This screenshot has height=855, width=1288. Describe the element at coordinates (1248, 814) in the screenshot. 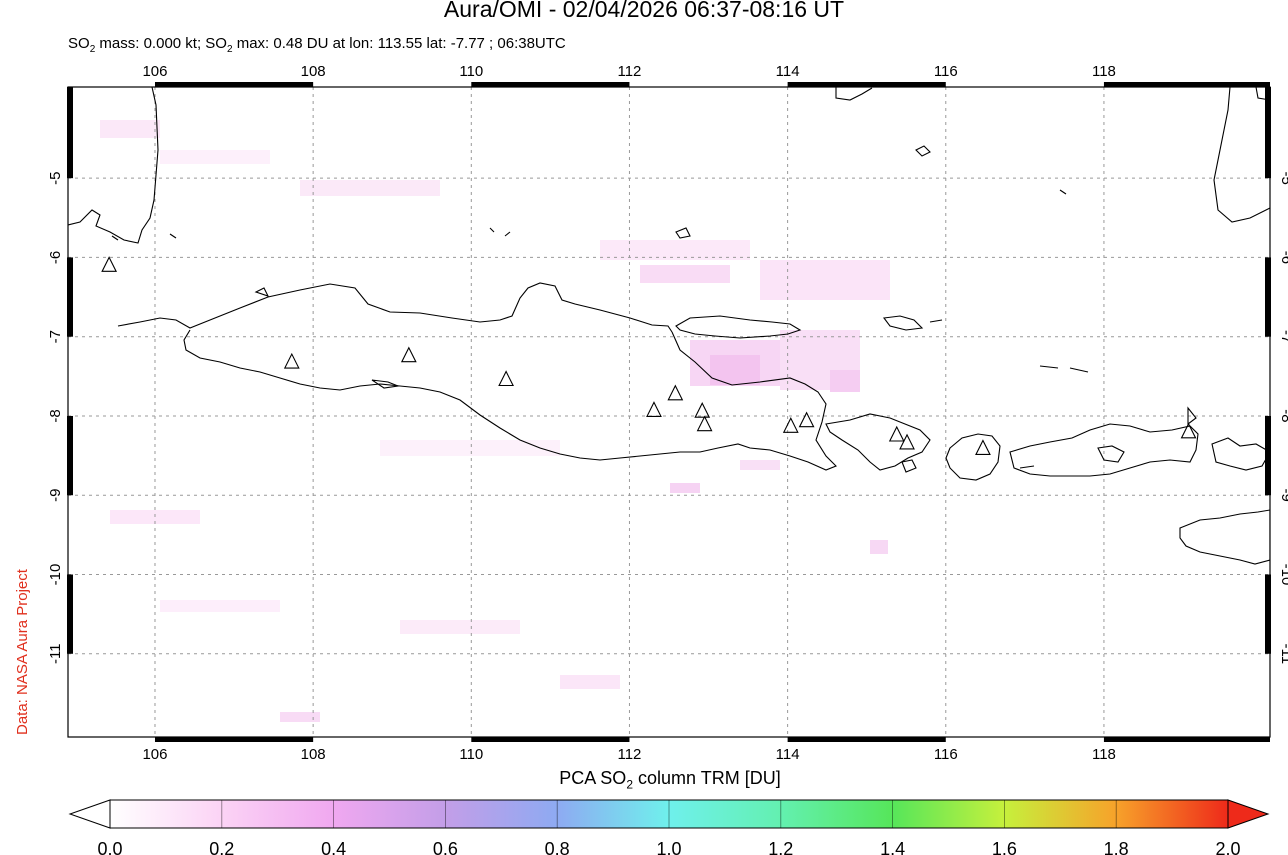

I see `colorbar-max-arrow` at that location.